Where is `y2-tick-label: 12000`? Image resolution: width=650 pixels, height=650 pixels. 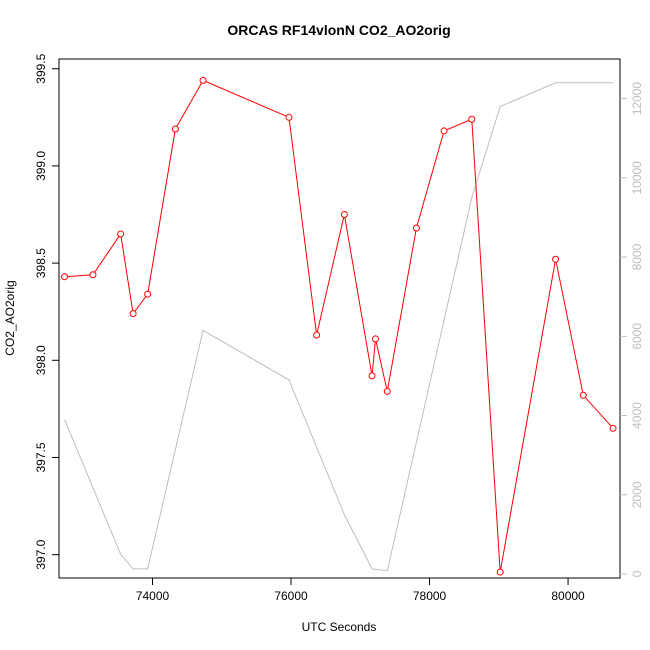 y2-tick-label: 12000 is located at coordinates (637, 99).